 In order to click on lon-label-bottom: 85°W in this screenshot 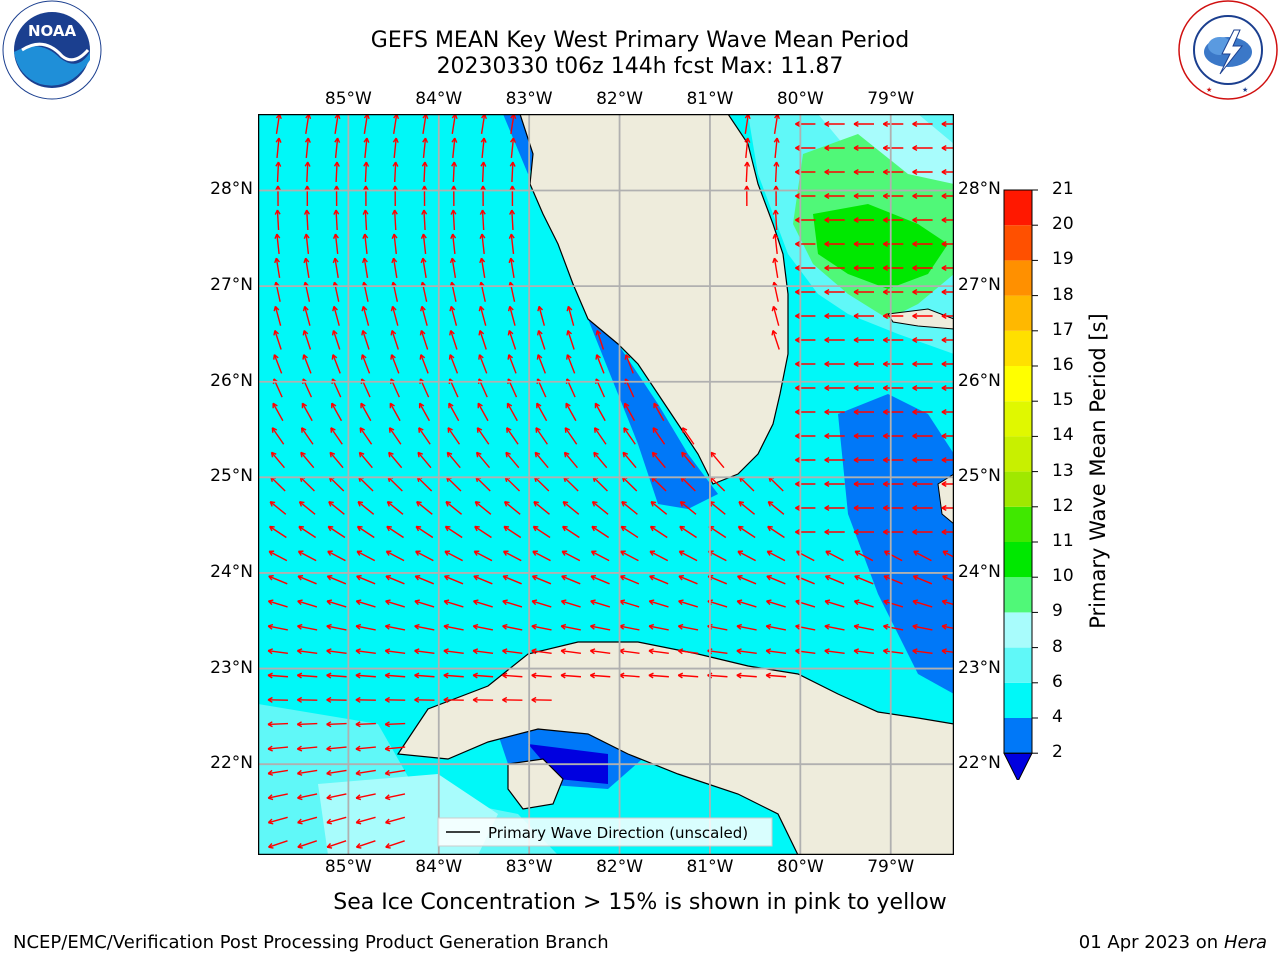, I will do `click(348, 867)`.